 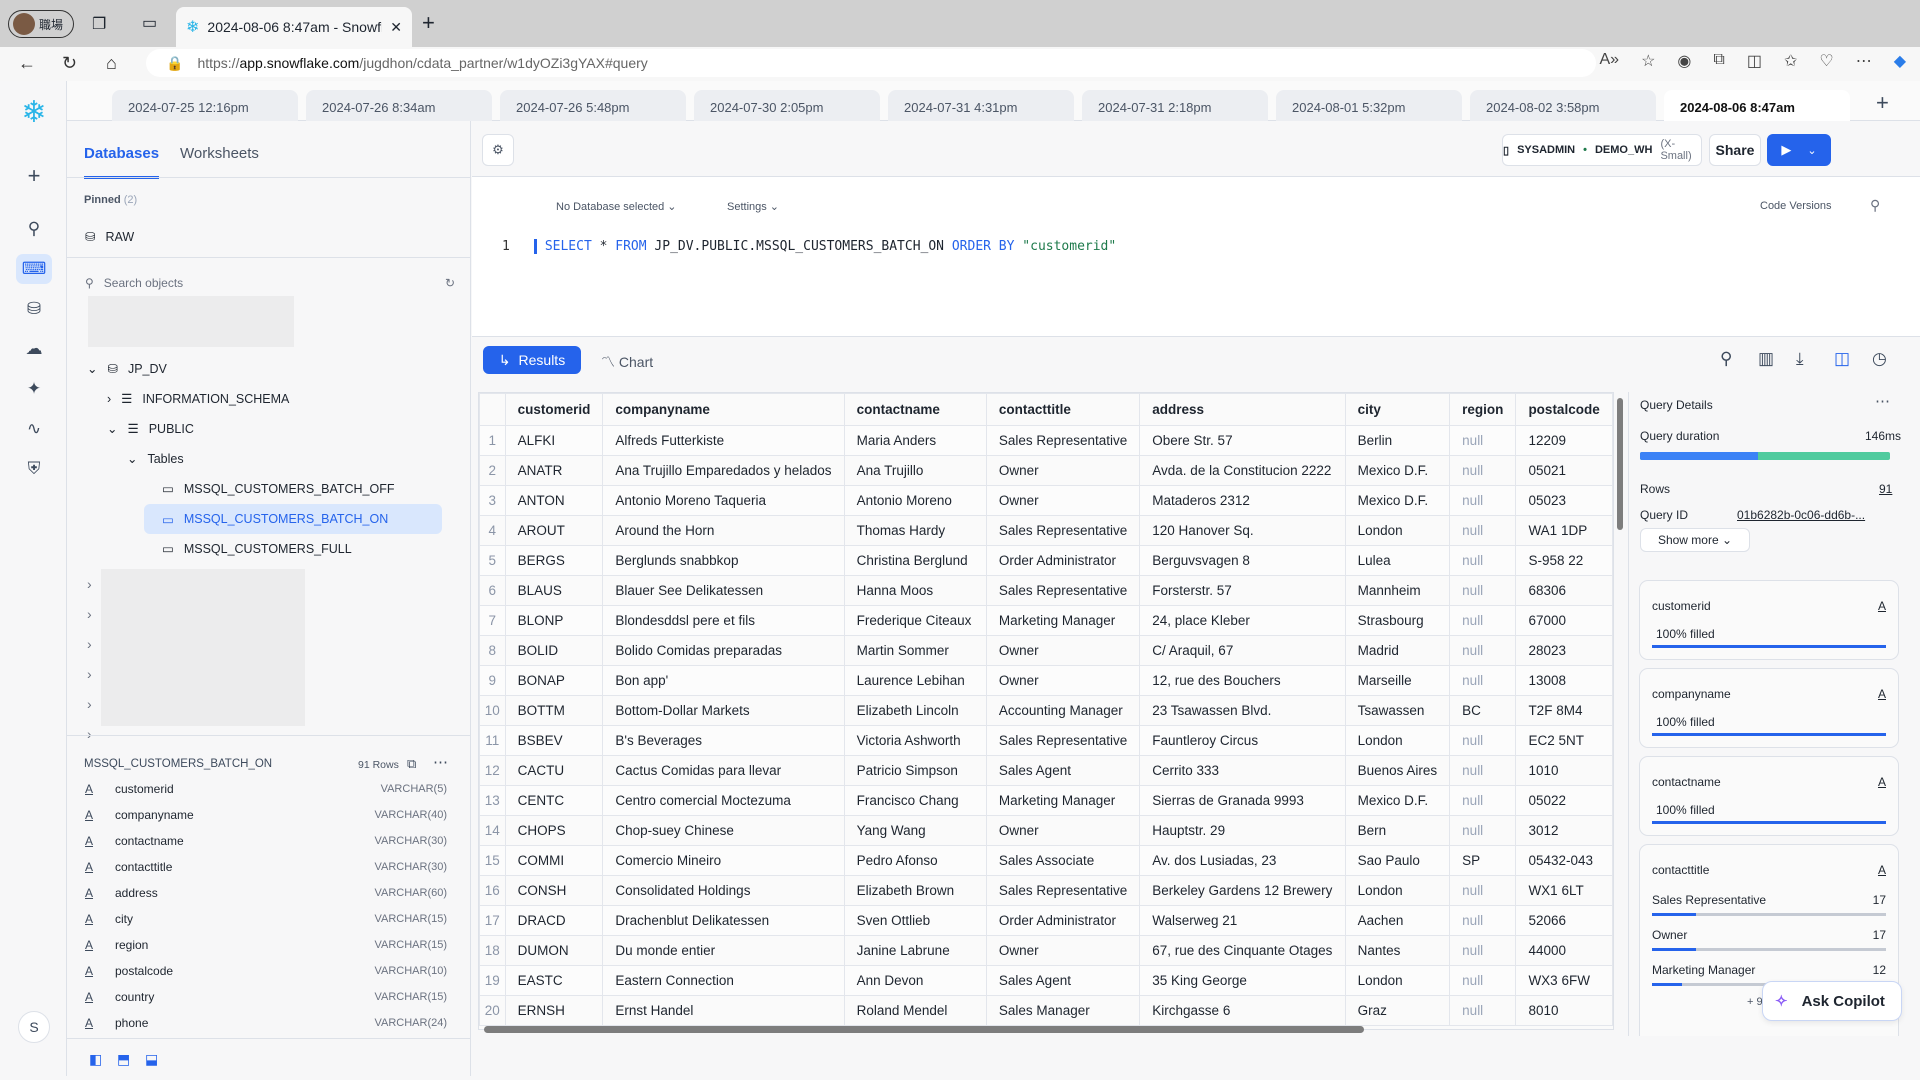 What do you see at coordinates (1863, 61) in the screenshot?
I see `more-icon: ⋯` at bounding box center [1863, 61].